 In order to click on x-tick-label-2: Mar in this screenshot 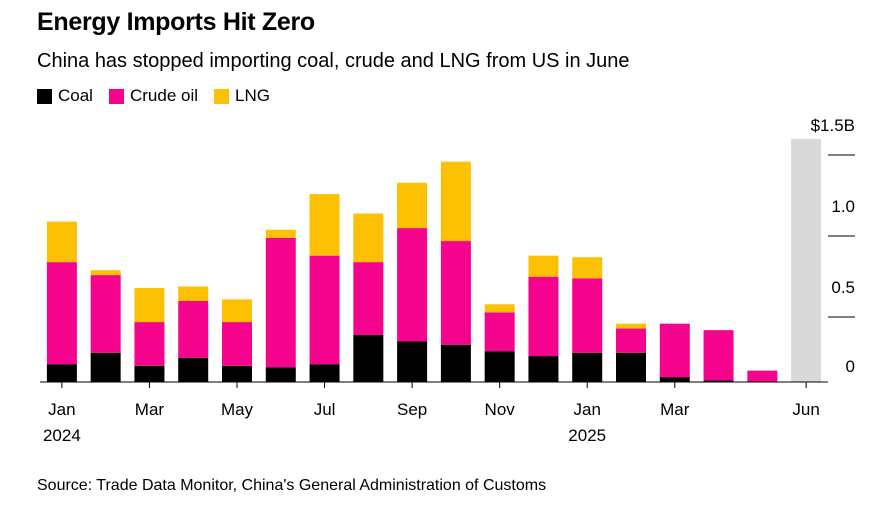, I will do `click(150, 409)`.